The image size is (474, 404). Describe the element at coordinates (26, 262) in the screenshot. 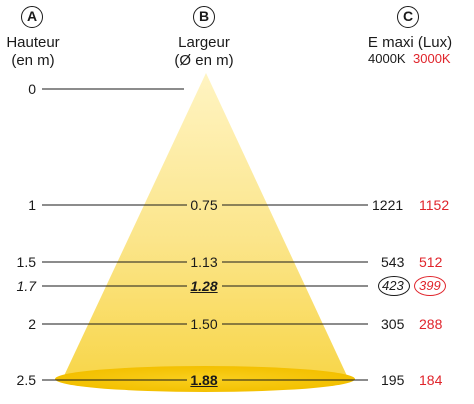

I see `height-label-1-5: 1.5` at that location.